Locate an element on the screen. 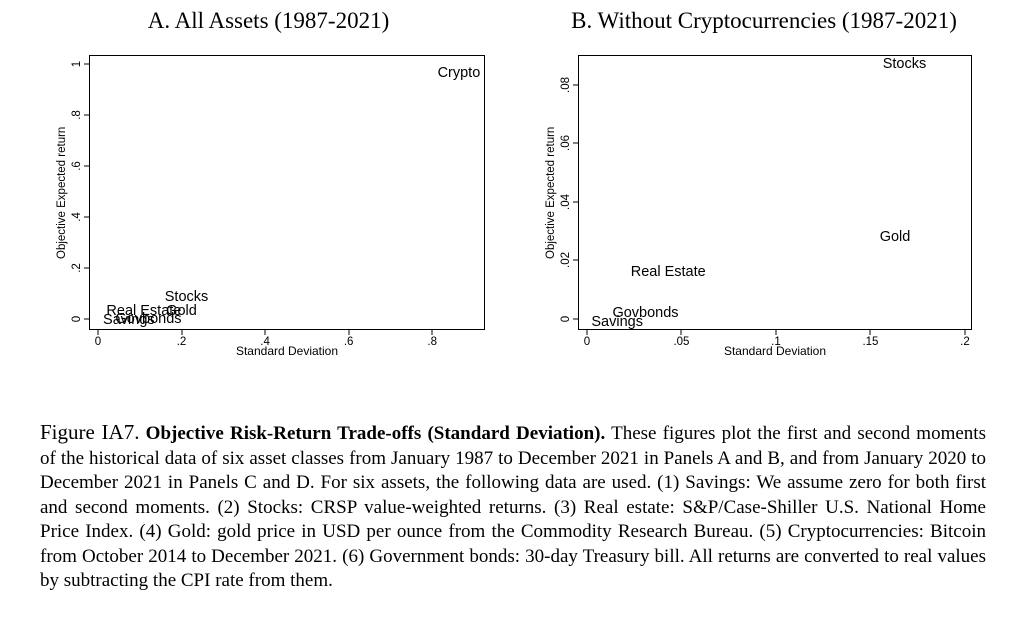 This screenshot has width=1024, height=635. panel-a-x-tick-label: .2 is located at coordinates (181, 342).